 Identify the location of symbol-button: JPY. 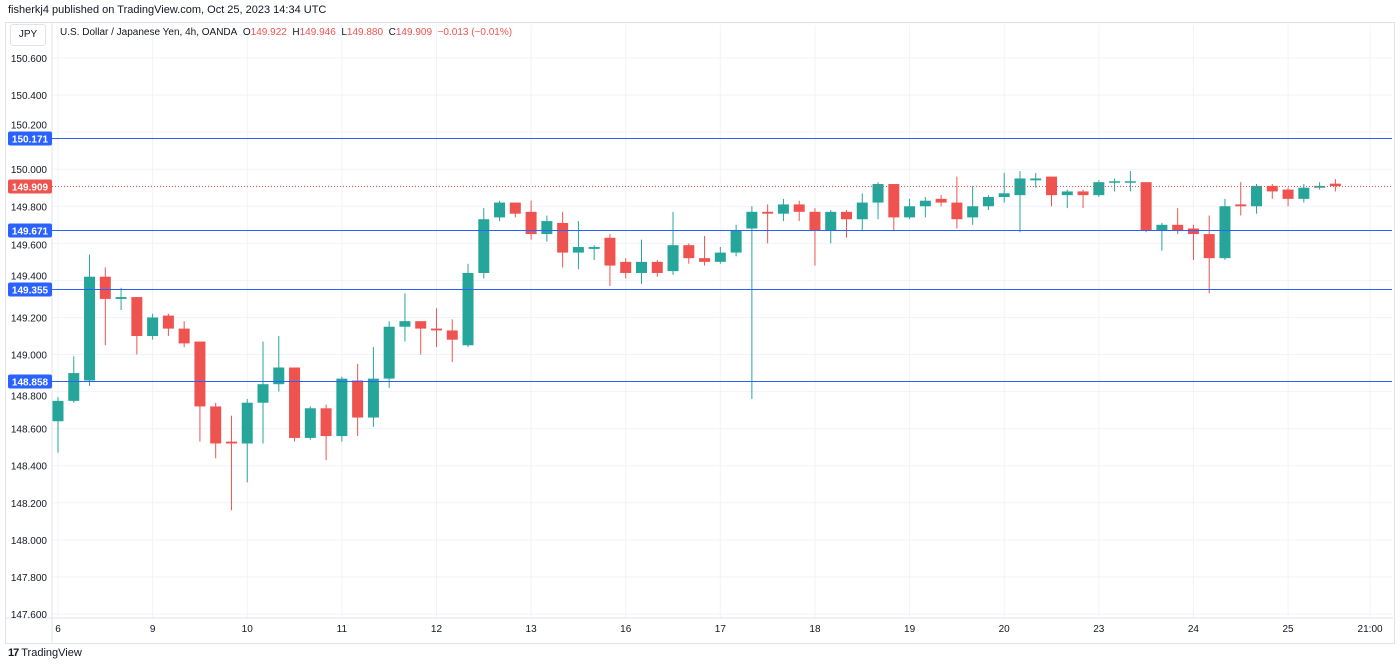
(28, 35).